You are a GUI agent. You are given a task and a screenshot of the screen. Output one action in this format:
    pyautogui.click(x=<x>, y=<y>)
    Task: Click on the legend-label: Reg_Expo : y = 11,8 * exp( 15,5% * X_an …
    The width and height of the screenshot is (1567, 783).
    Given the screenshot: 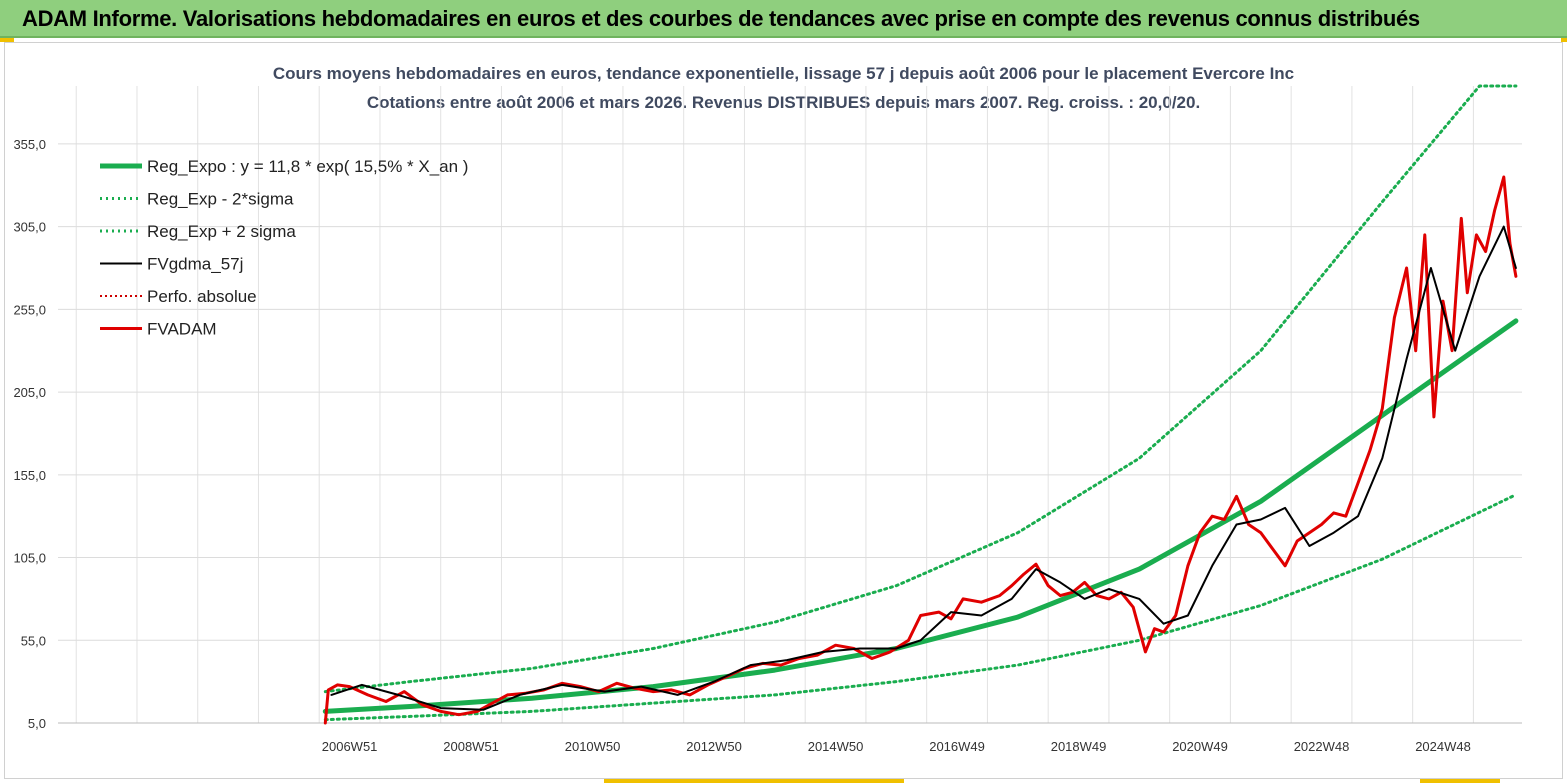 What is the action you would take?
    pyautogui.click(x=307, y=166)
    